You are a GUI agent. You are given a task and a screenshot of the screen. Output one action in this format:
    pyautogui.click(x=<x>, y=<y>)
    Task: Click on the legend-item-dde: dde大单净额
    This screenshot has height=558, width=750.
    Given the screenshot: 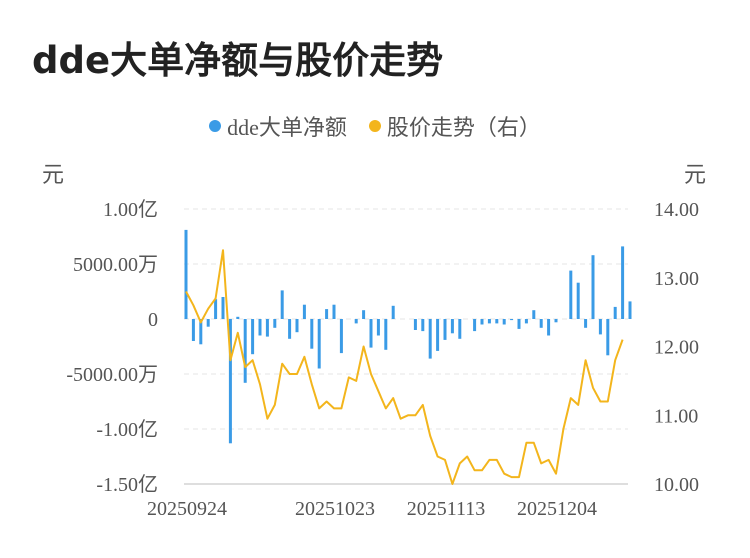 What is the action you would take?
    pyautogui.click(x=278, y=126)
    